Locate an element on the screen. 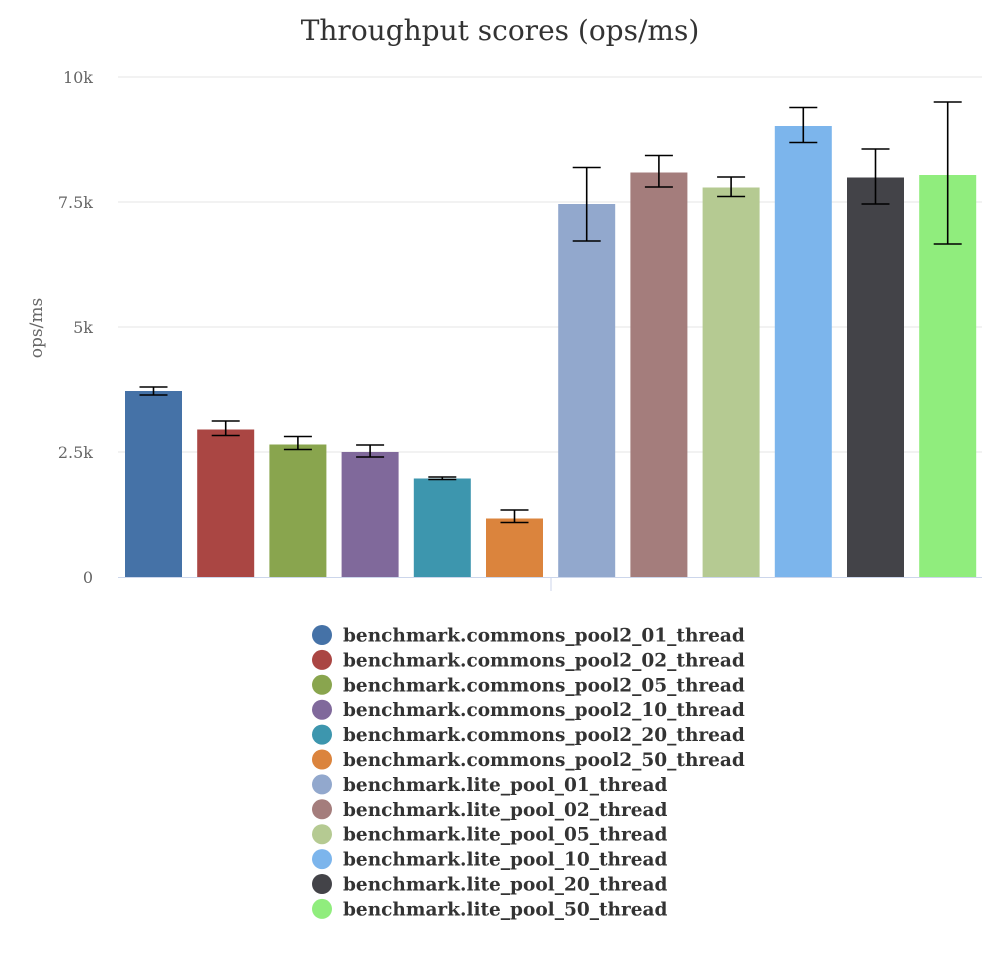 This screenshot has width=1000, height=960. y-tick-label: 5k is located at coordinates (83, 327).